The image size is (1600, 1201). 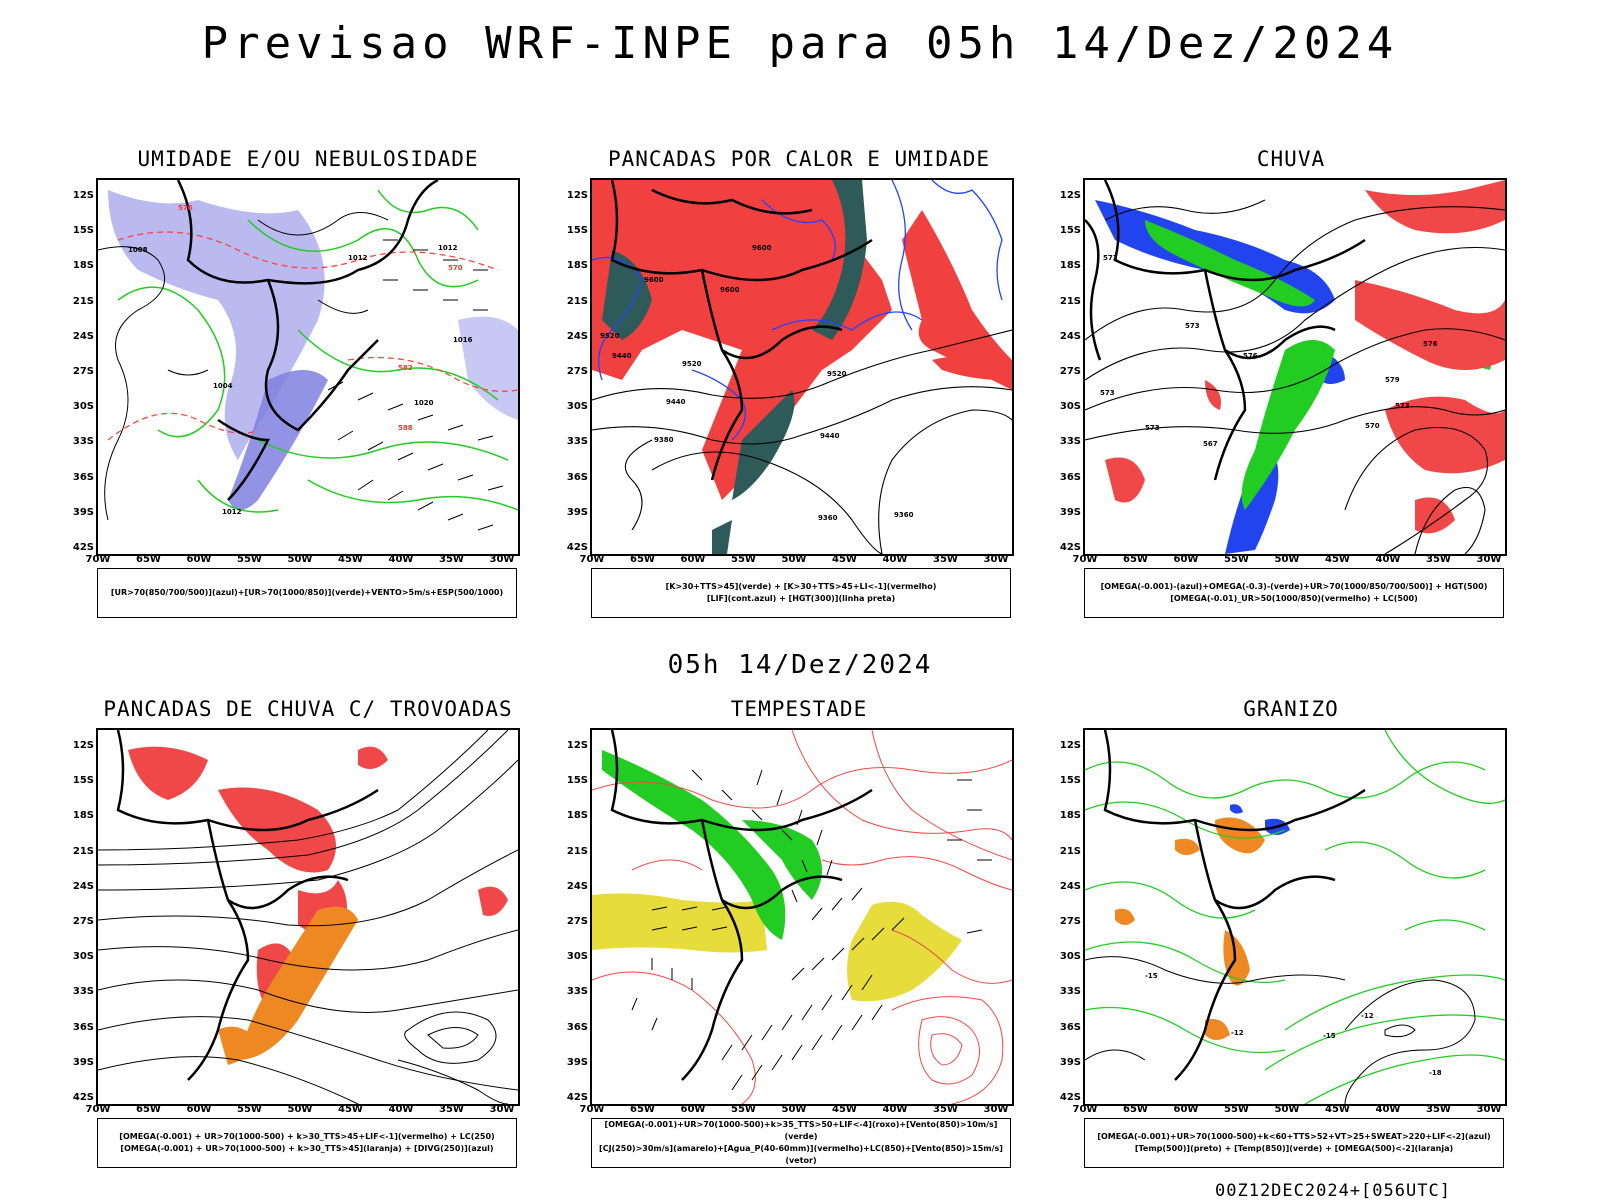 What do you see at coordinates (424, 403) in the screenshot?
I see `p1-label-1020: 1020` at bounding box center [424, 403].